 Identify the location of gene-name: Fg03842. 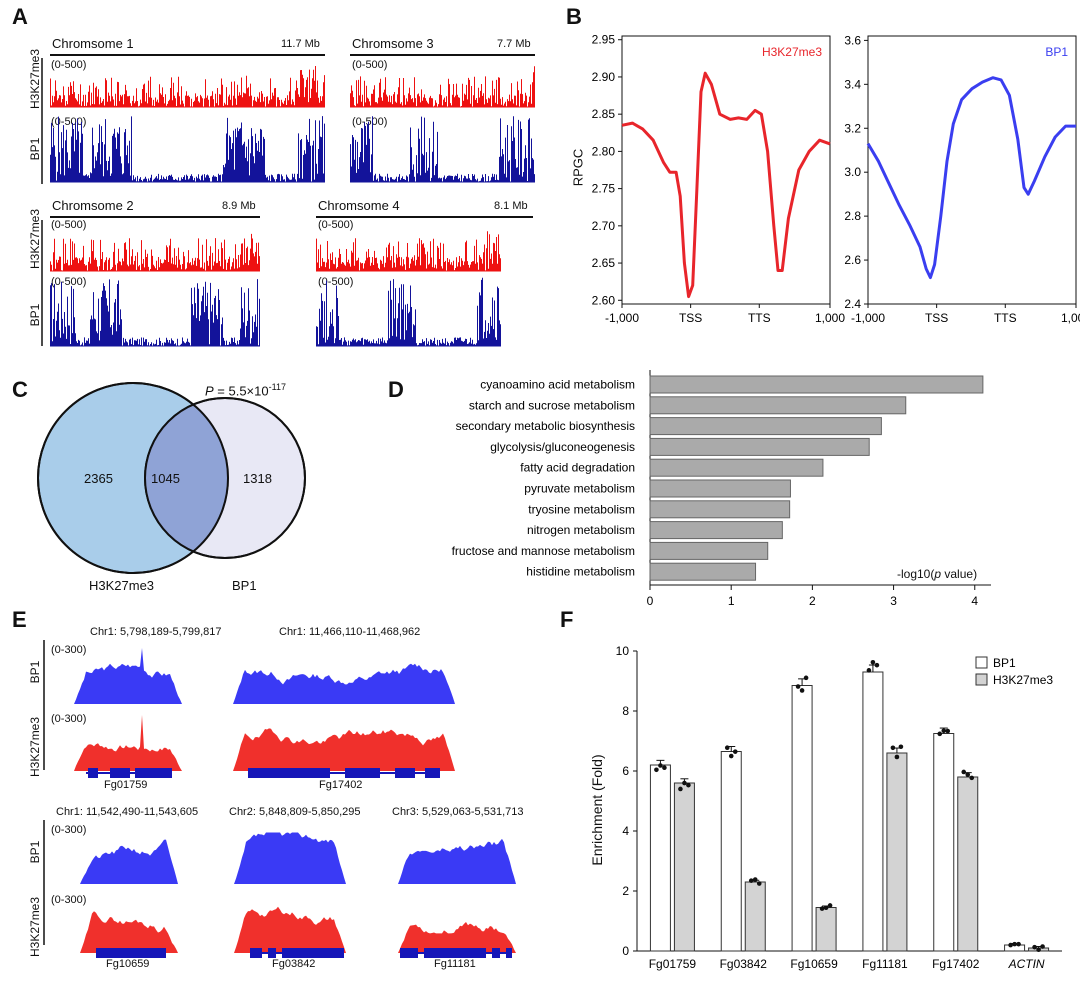
(294, 964).